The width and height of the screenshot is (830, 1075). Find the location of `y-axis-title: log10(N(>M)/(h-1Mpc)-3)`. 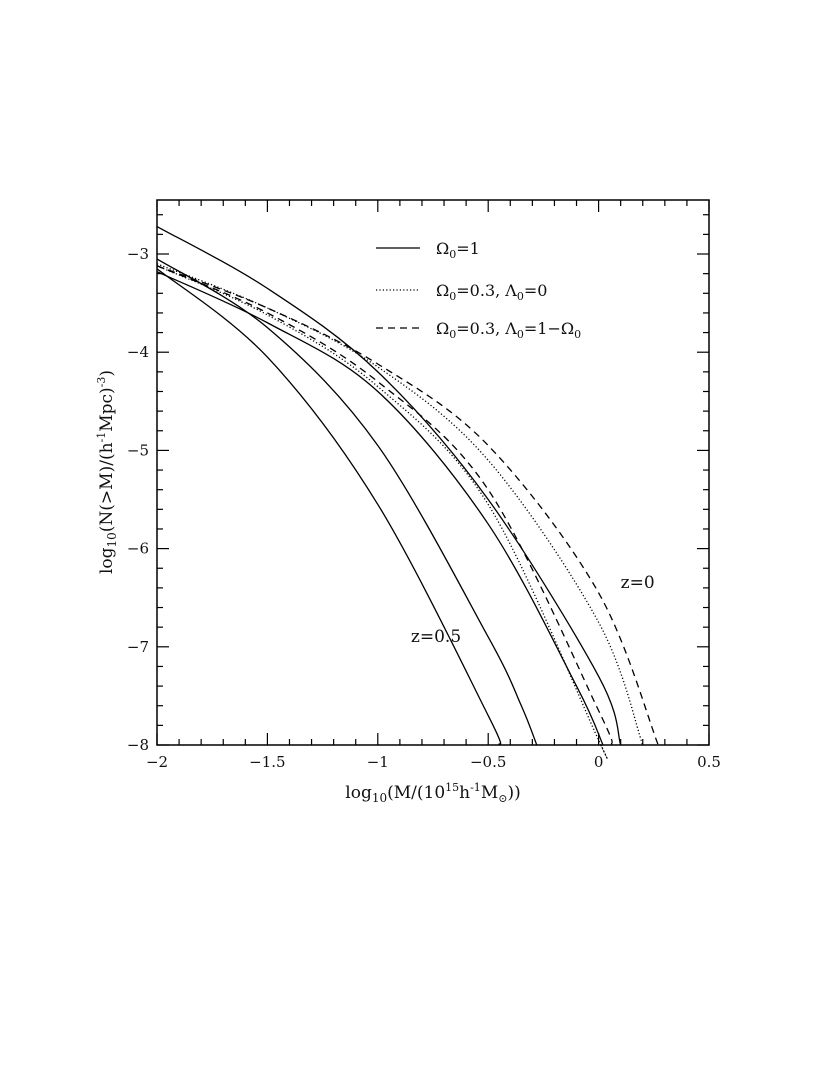

y-axis-title: log10(N(>M)/(h-1Mpc)-3) is located at coordinates (107, 472).